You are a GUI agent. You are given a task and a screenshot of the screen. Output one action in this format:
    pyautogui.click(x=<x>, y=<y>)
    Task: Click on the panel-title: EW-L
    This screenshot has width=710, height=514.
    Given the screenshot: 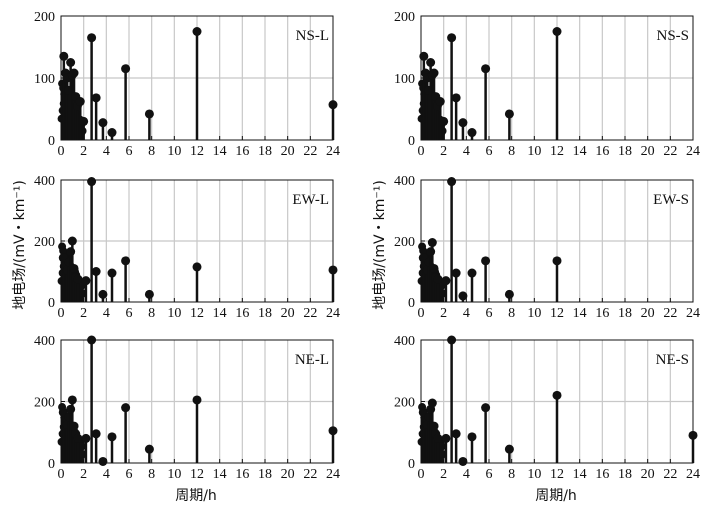 What is the action you would take?
    pyautogui.click(x=310, y=200)
    